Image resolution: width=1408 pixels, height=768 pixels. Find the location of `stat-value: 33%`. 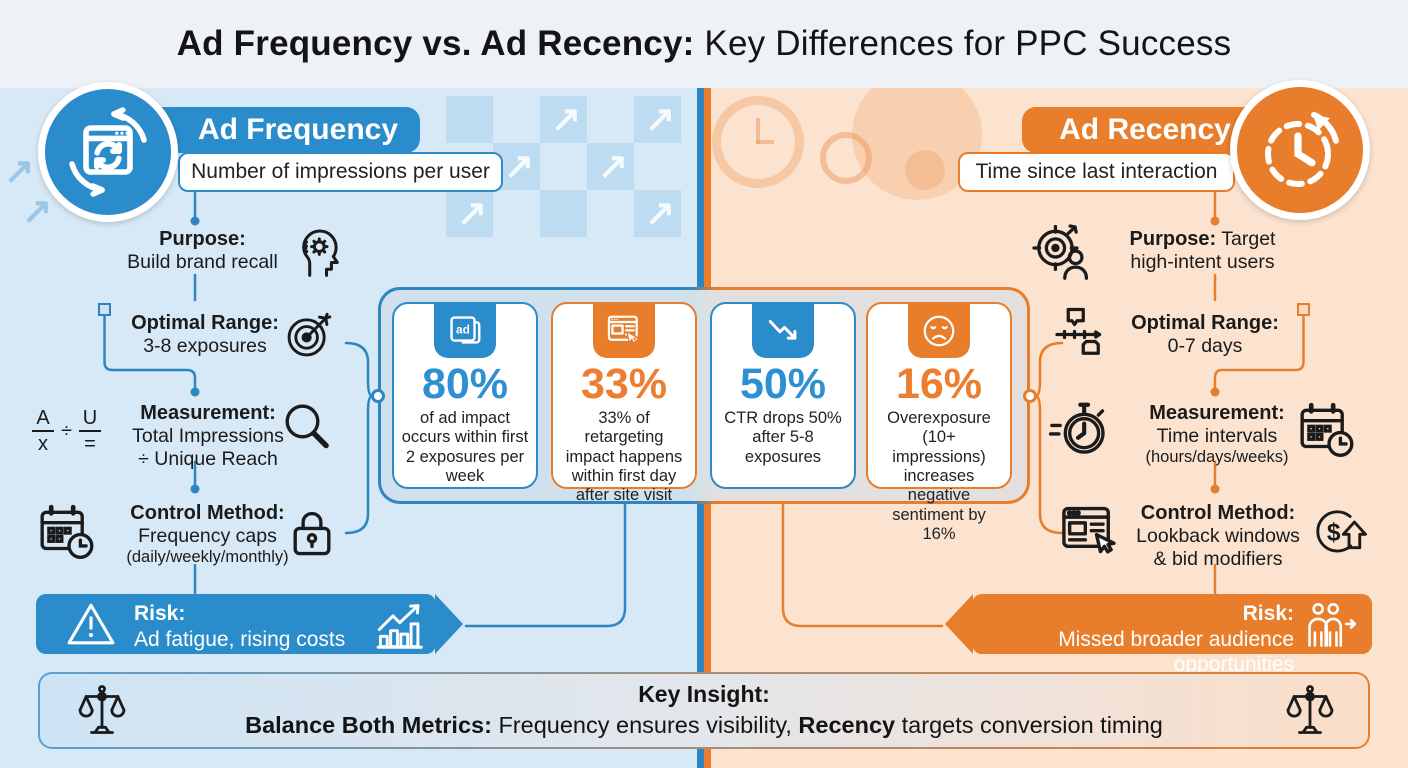

stat-value: 33% is located at coordinates (624, 384).